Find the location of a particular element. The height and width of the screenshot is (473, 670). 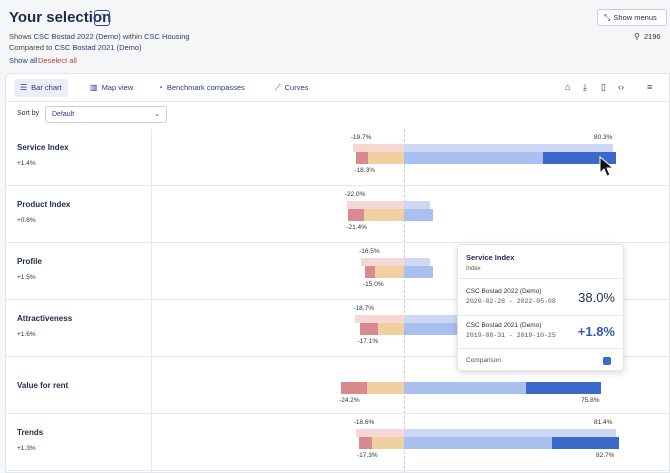

label-divider is located at coordinates (151, 300).